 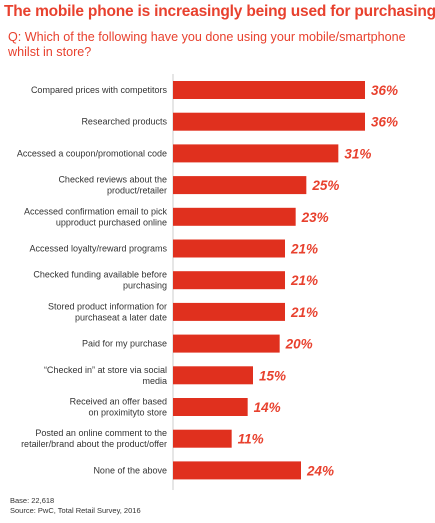 I want to click on category-label-line: Accessed loyalty/reward programs, so click(x=98, y=249).